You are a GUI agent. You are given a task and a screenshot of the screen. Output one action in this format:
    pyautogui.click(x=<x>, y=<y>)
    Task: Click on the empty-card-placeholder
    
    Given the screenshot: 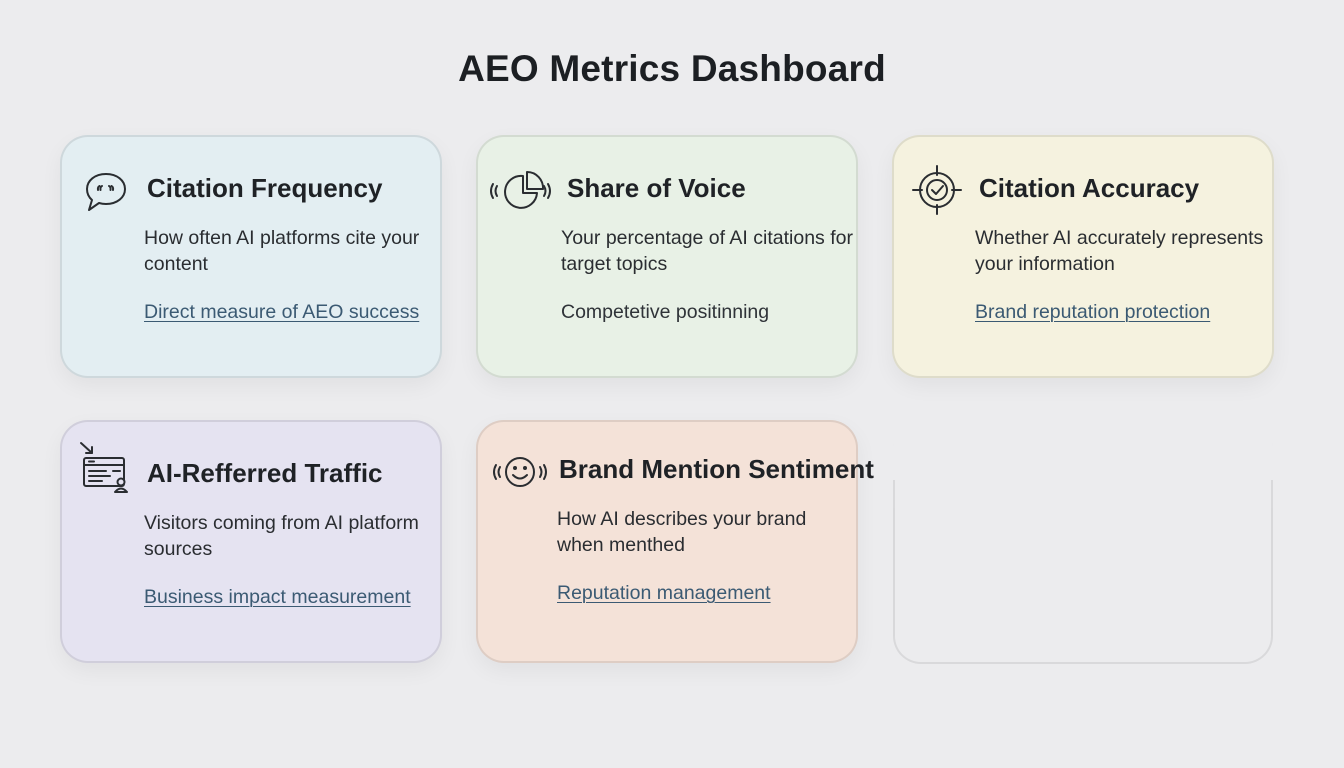 What is the action you would take?
    pyautogui.click(x=1083, y=541)
    